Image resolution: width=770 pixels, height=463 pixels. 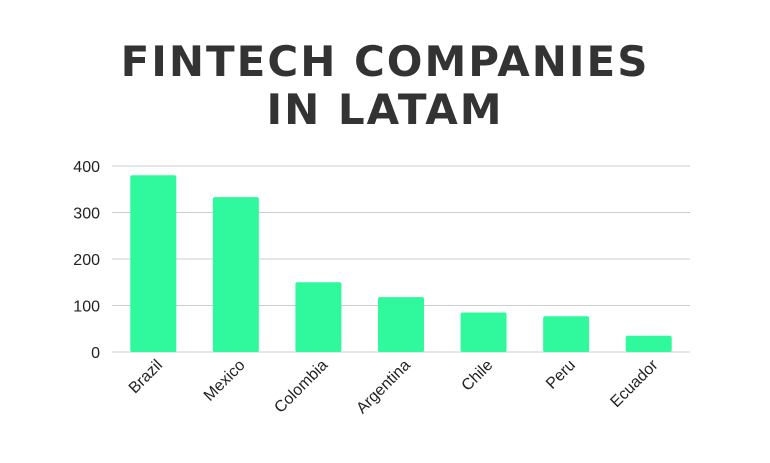 I want to click on chart-title-line-2: IN LATAM, so click(x=385, y=109).